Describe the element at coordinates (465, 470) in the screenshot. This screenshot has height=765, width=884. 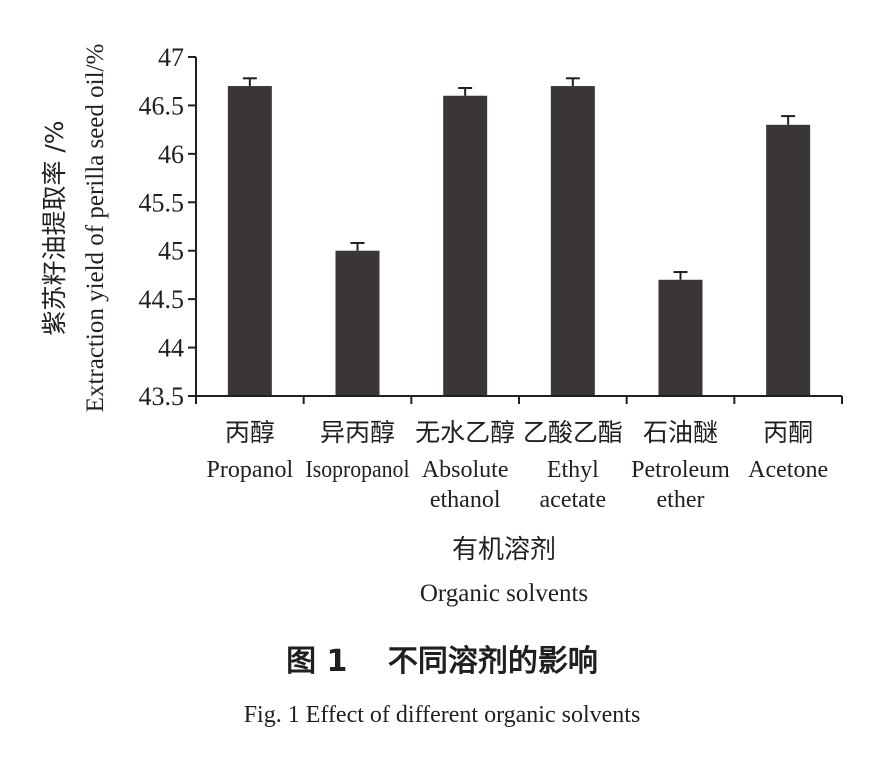
I see `x-category-label-english: Absolute` at that location.